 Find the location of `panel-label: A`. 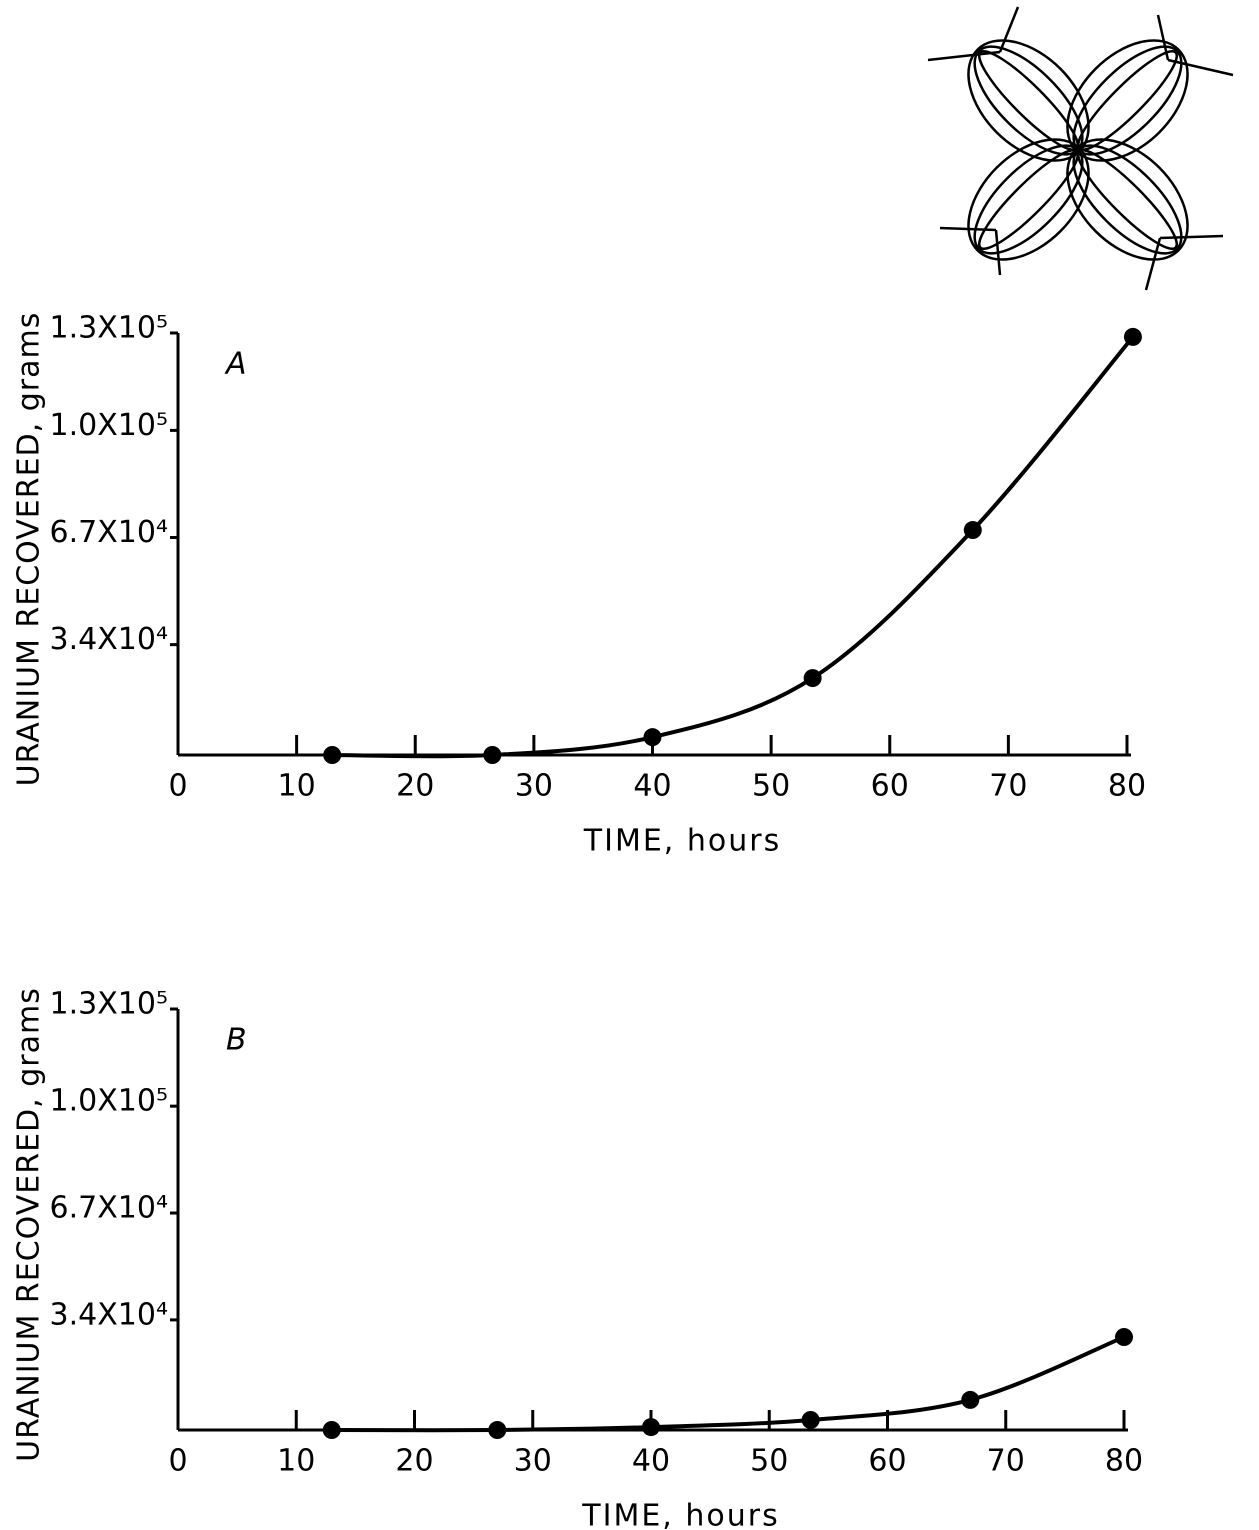

panel-label: A is located at coordinates (235, 364).